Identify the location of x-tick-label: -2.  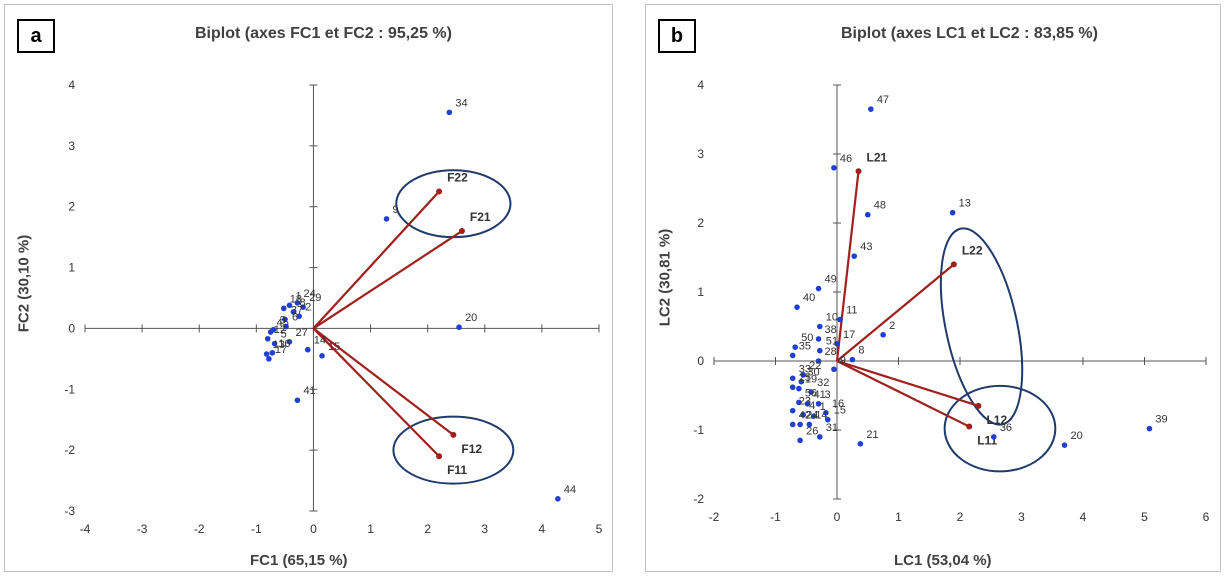
(714, 517).